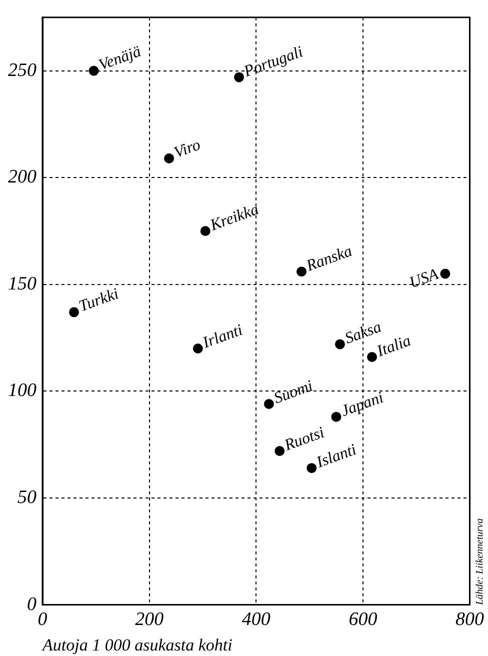 The image size is (488, 656). I want to click on y-tick-label: 100, so click(22, 391).